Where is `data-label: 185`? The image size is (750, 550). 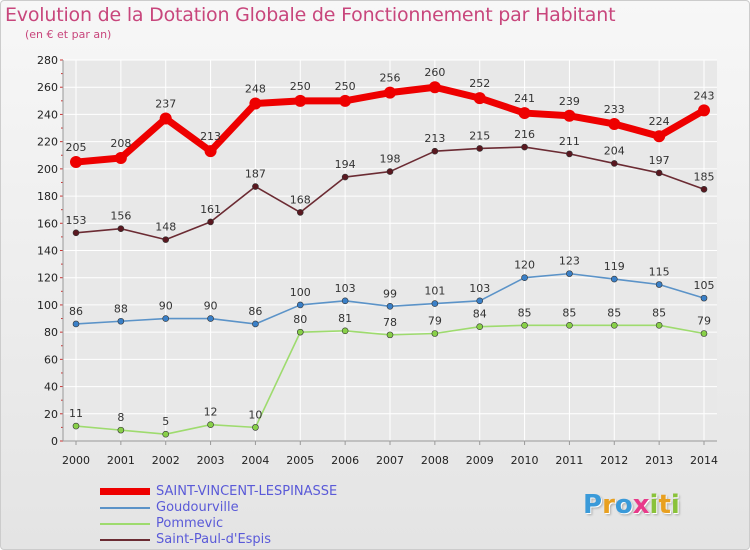 data-label: 185 is located at coordinates (704, 176).